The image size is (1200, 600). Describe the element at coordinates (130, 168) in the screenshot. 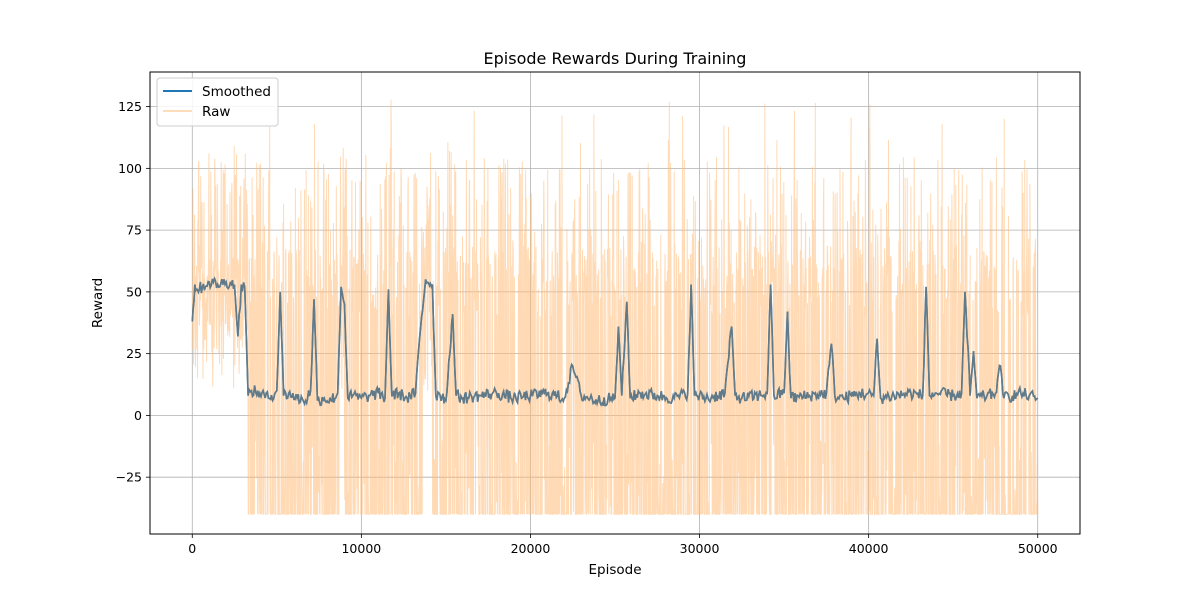

I see `y-tick-label: 100` at that location.